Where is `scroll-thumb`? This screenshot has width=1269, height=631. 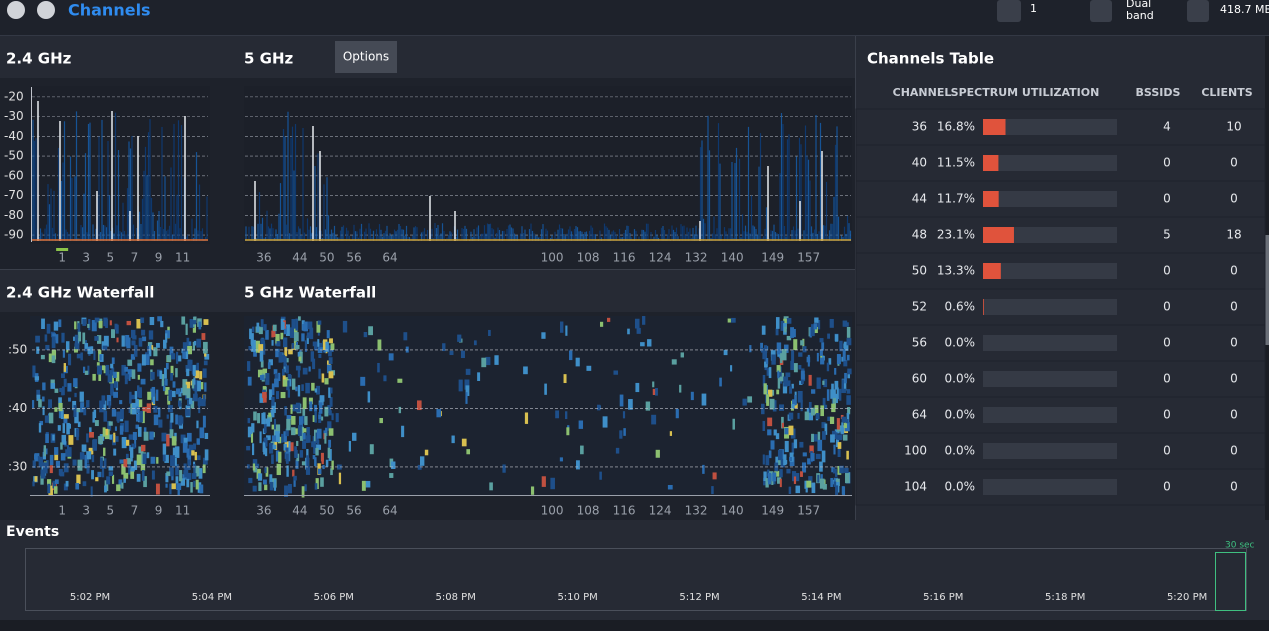
scroll-thumb is located at coordinates (1267, 290).